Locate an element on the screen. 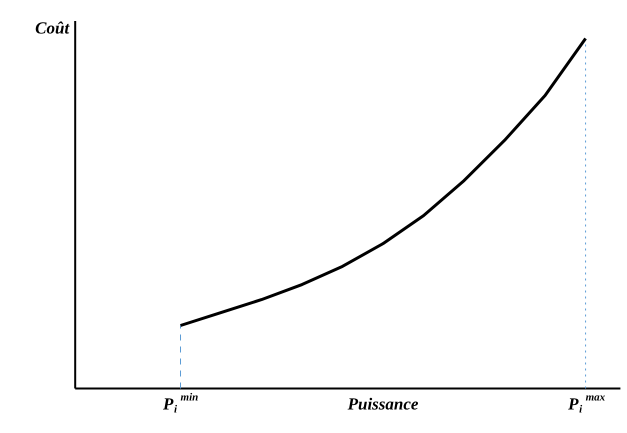  text: Coût is located at coordinates (52, 28).